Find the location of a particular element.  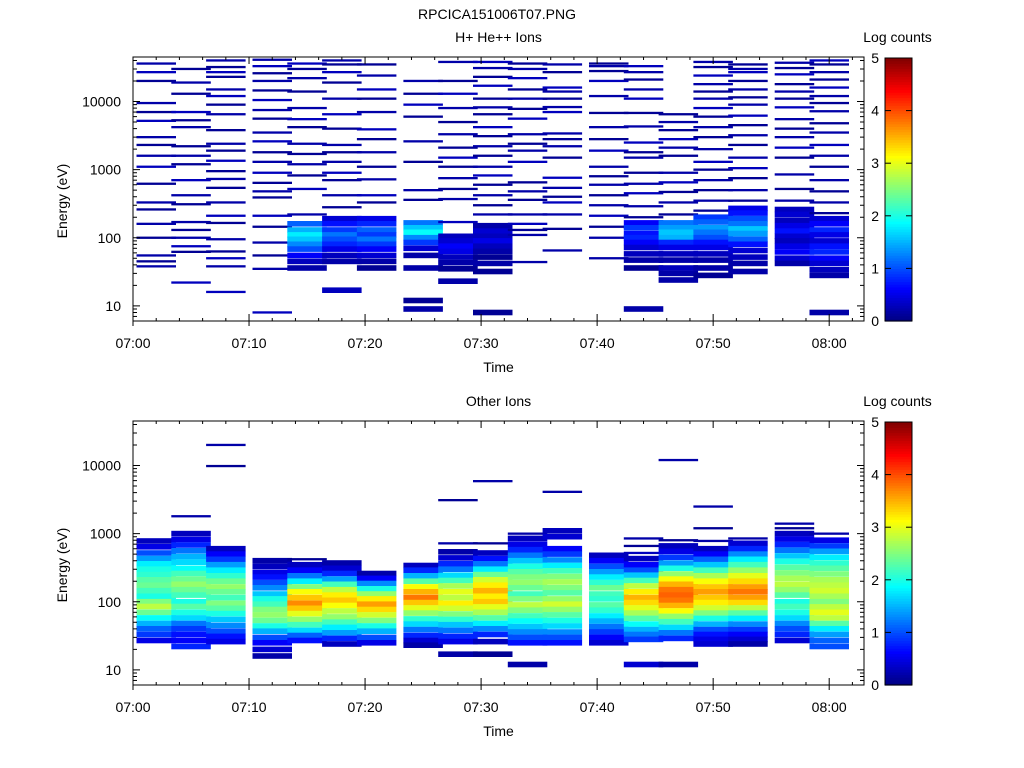

y-tick-label: 100 is located at coordinates (110, 602).